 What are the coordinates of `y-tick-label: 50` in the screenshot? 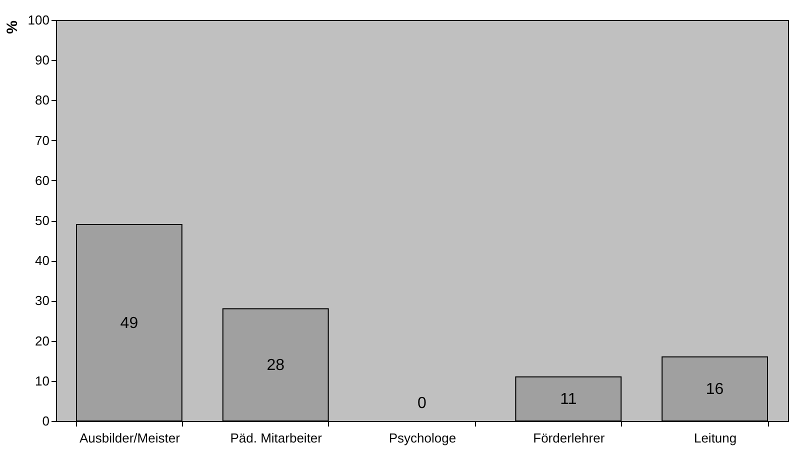 It's located at (42, 220).